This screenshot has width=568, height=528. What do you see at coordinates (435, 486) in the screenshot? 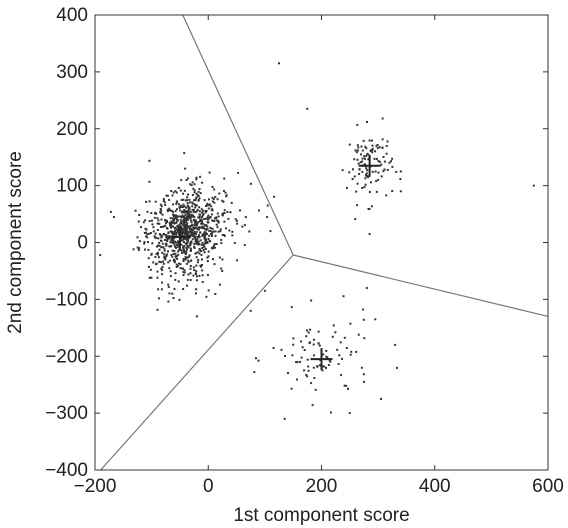
I see `x-tick-label: 400` at bounding box center [435, 486].